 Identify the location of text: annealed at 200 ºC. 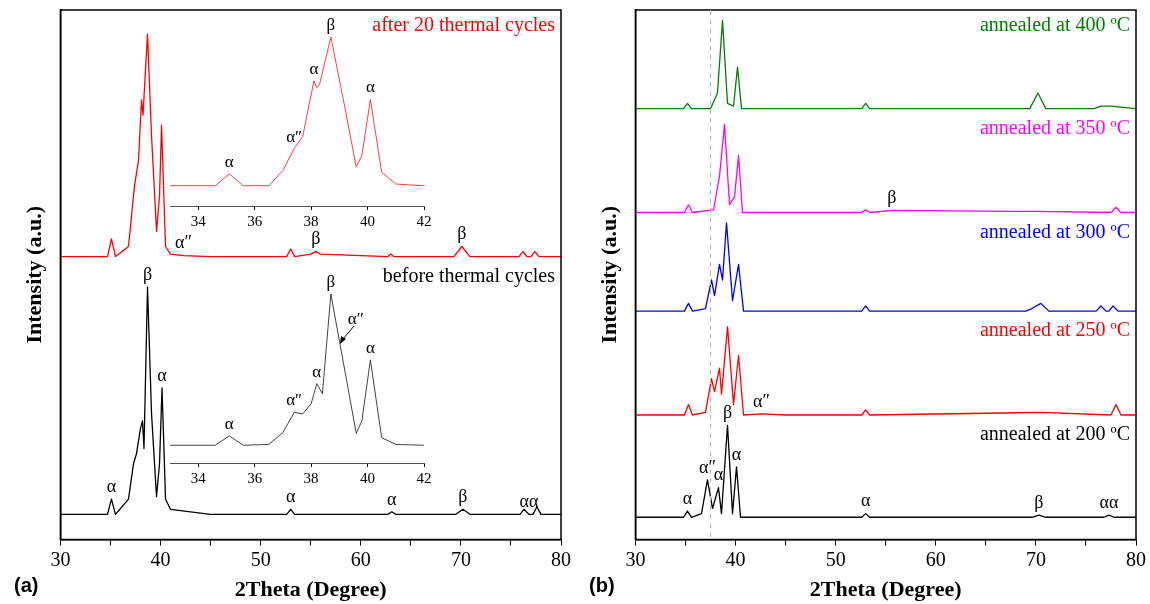
(1054, 433).